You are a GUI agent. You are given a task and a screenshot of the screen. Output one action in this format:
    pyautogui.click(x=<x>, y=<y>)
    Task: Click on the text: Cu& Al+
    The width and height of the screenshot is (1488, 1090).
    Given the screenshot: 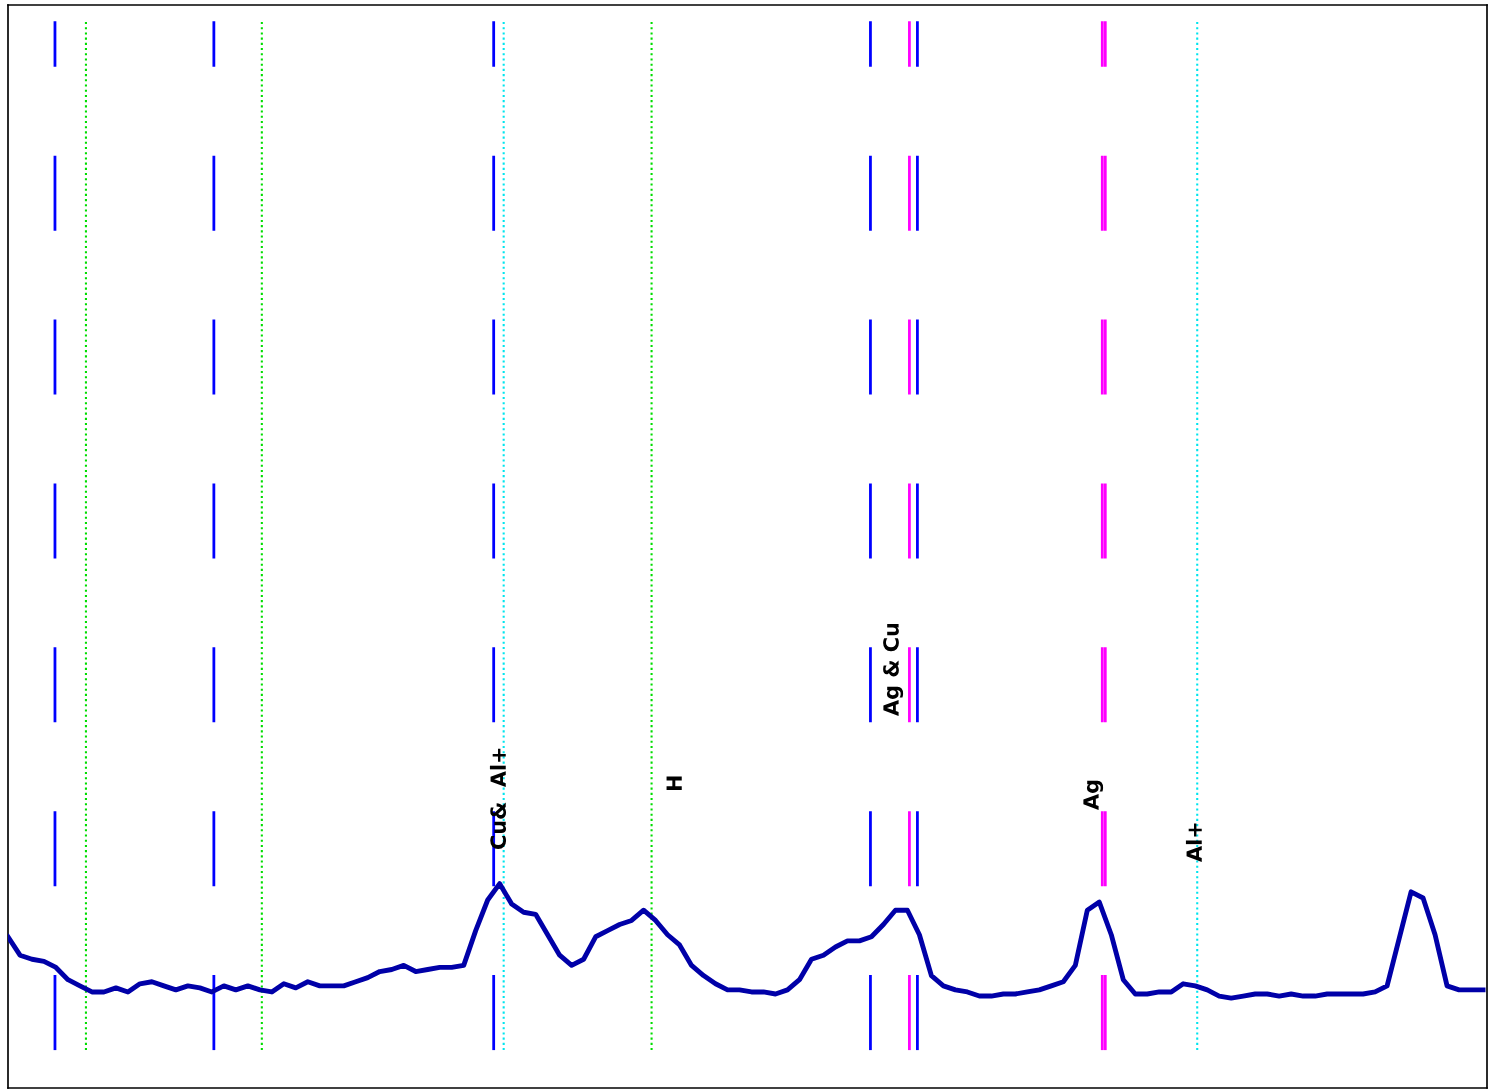 What is the action you would take?
    pyautogui.click(x=498, y=798)
    